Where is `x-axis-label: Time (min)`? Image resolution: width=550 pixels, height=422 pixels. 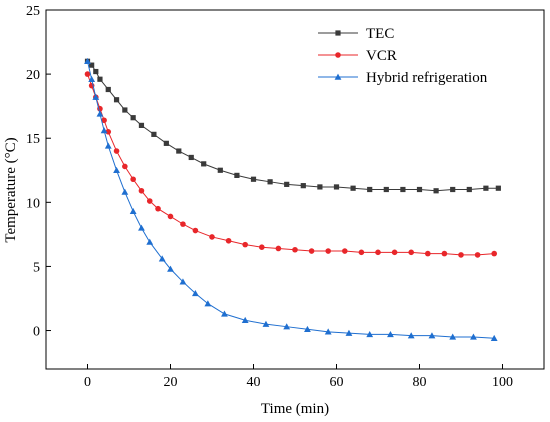 x-axis-label: Time (min) is located at coordinates (295, 409).